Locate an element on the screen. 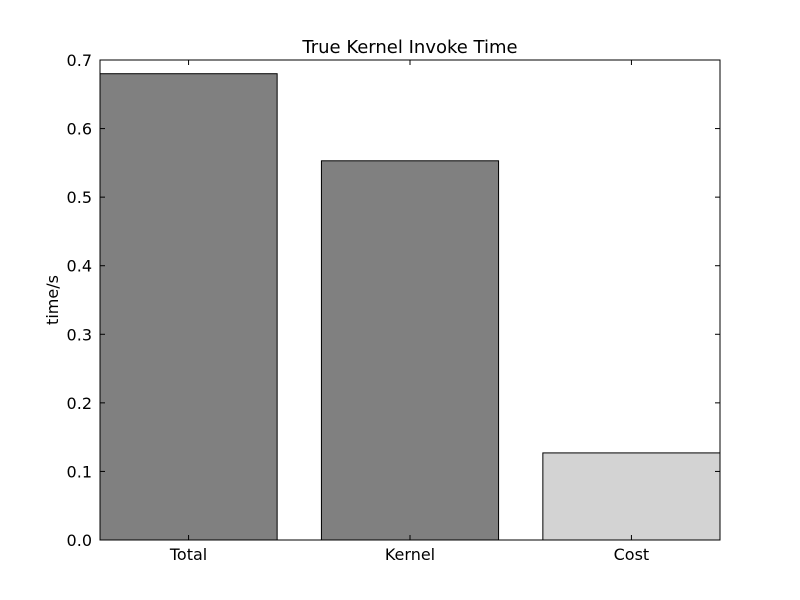 The height and width of the screenshot is (600, 800). y-tick-label: 0.4 is located at coordinates (79, 266).